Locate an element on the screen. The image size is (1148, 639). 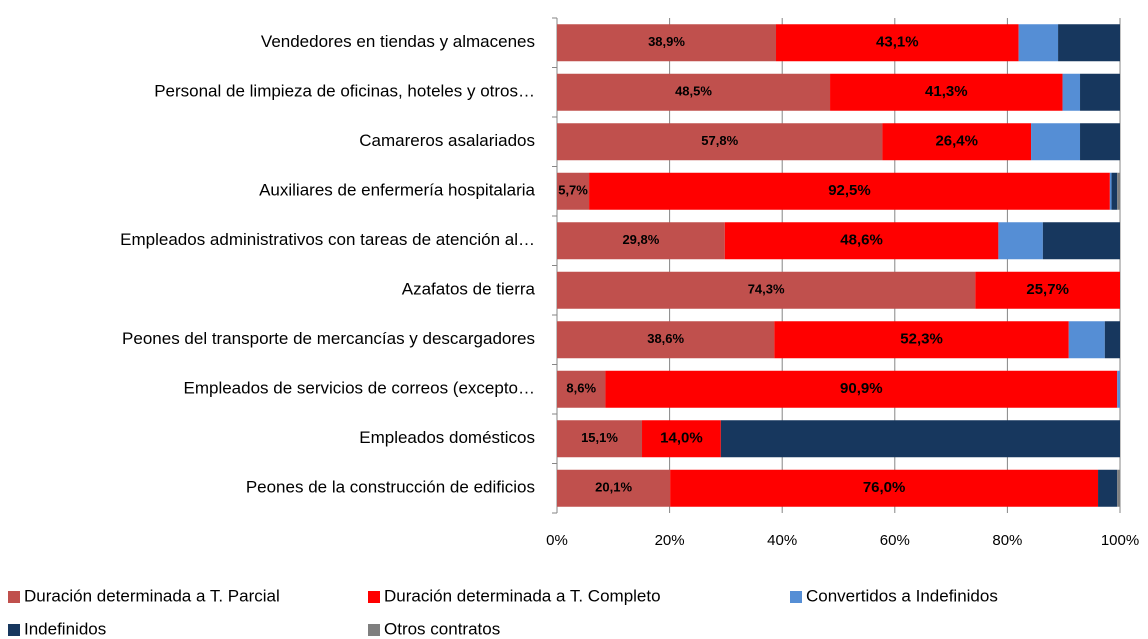
data-label: 43,1% is located at coordinates (897, 42).